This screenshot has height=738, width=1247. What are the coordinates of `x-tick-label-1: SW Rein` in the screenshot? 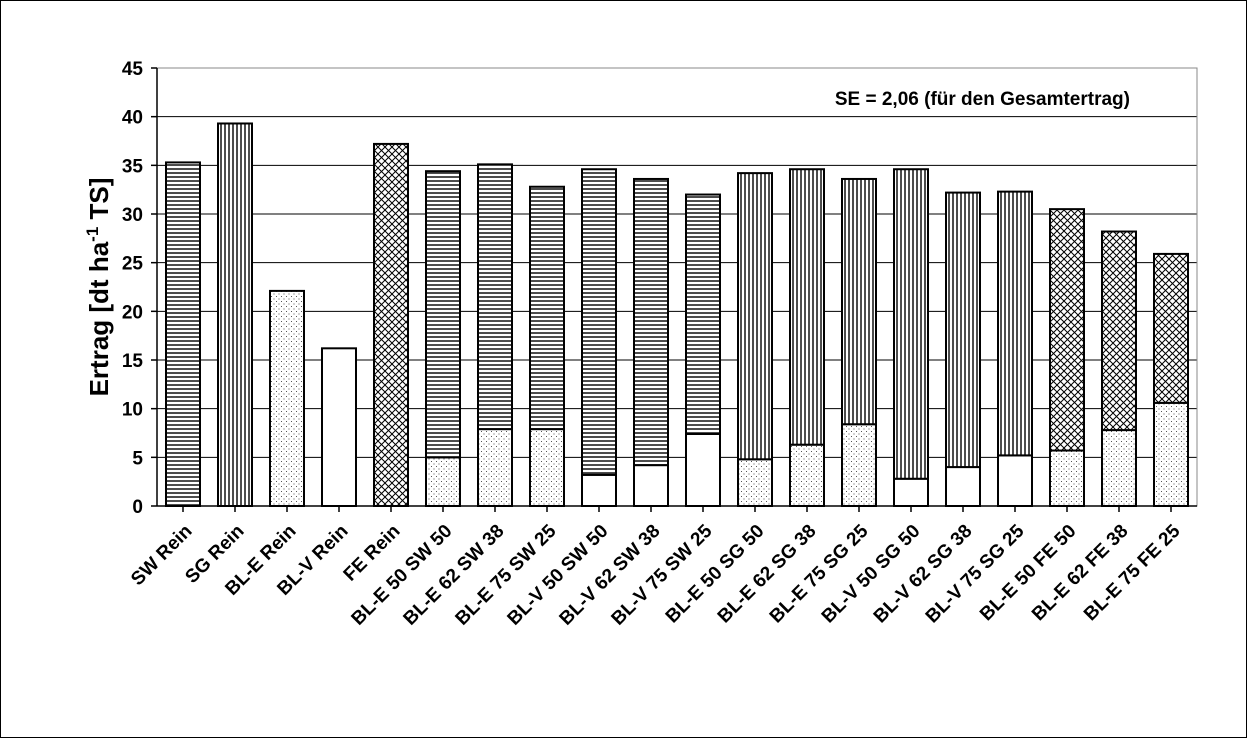 It's located at (161, 555).